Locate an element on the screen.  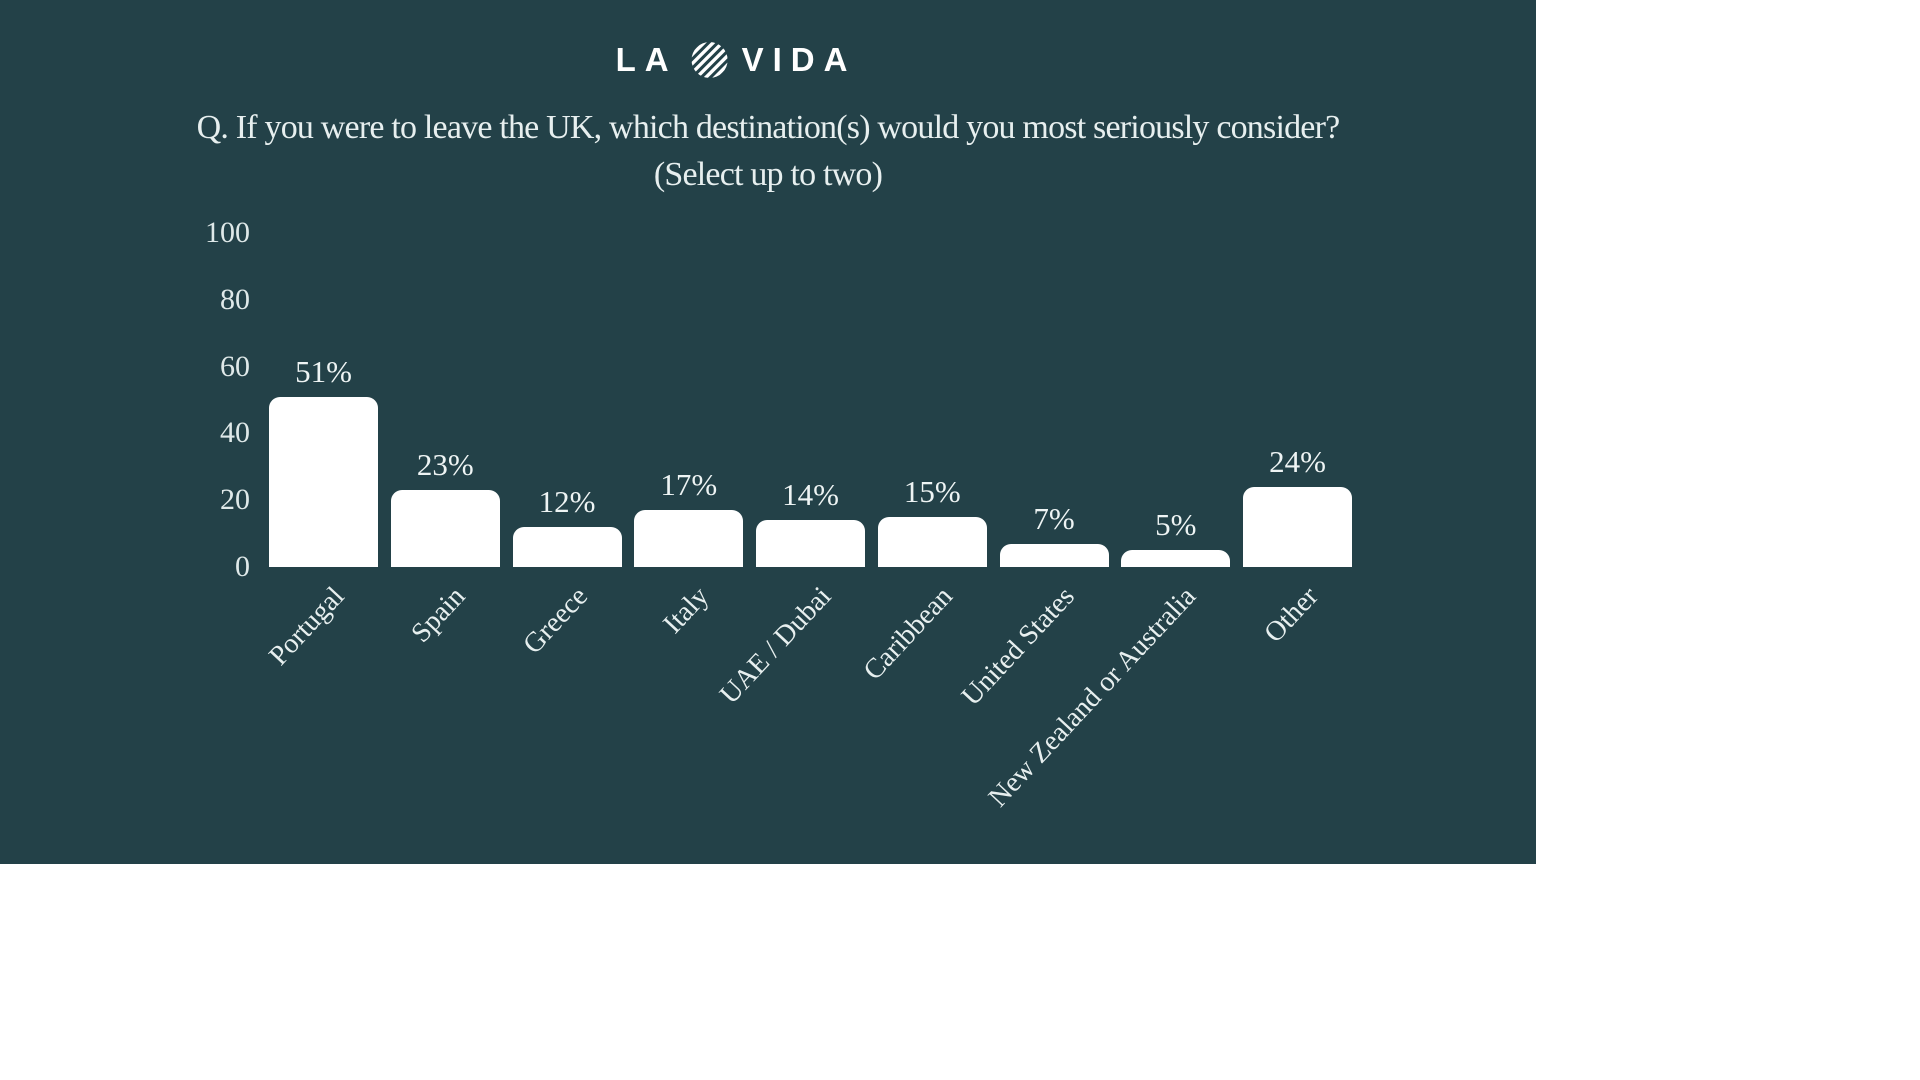
logo-text-la: LA is located at coordinates (646, 59).